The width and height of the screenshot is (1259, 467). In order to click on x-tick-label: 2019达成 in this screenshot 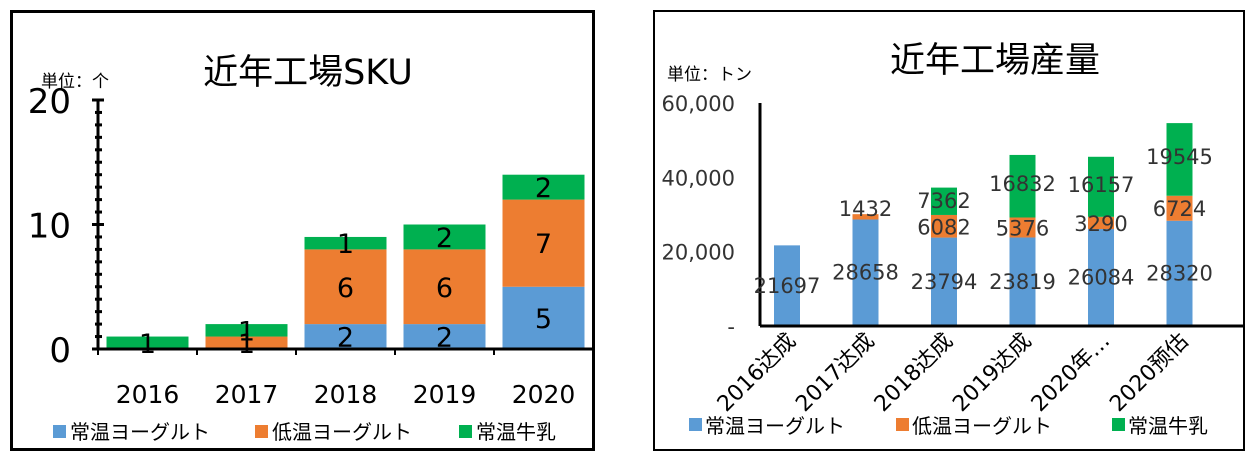, I will do `click(992, 373)`.